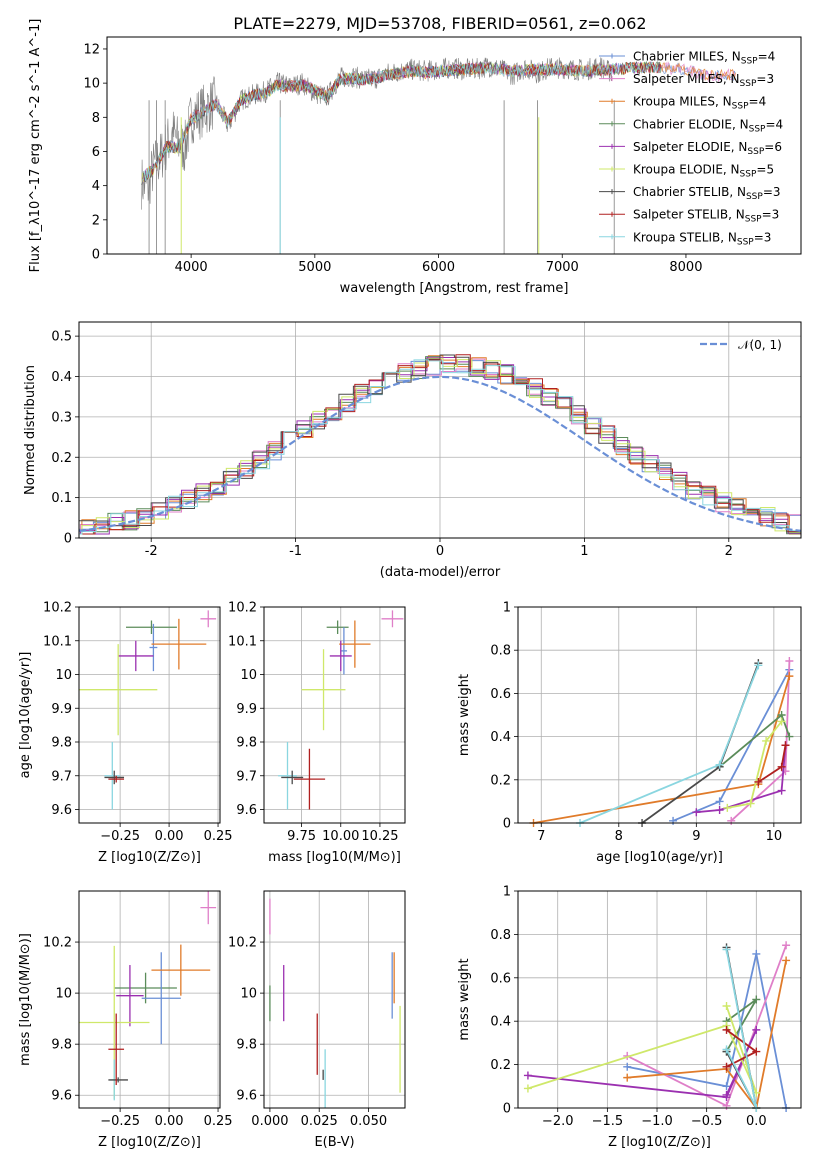  Describe the element at coordinates (120, 836) in the screenshot. I see `x-tick-label: −0.25` at that location.